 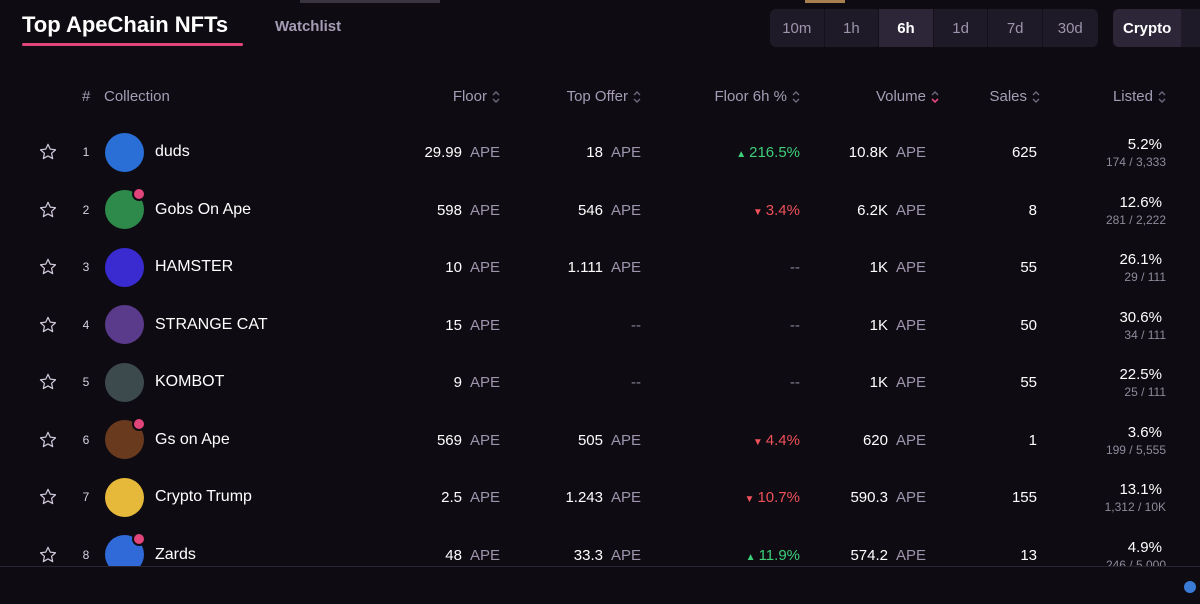 What do you see at coordinates (457, 382) in the screenshot?
I see `floor-value: 9` at bounding box center [457, 382].